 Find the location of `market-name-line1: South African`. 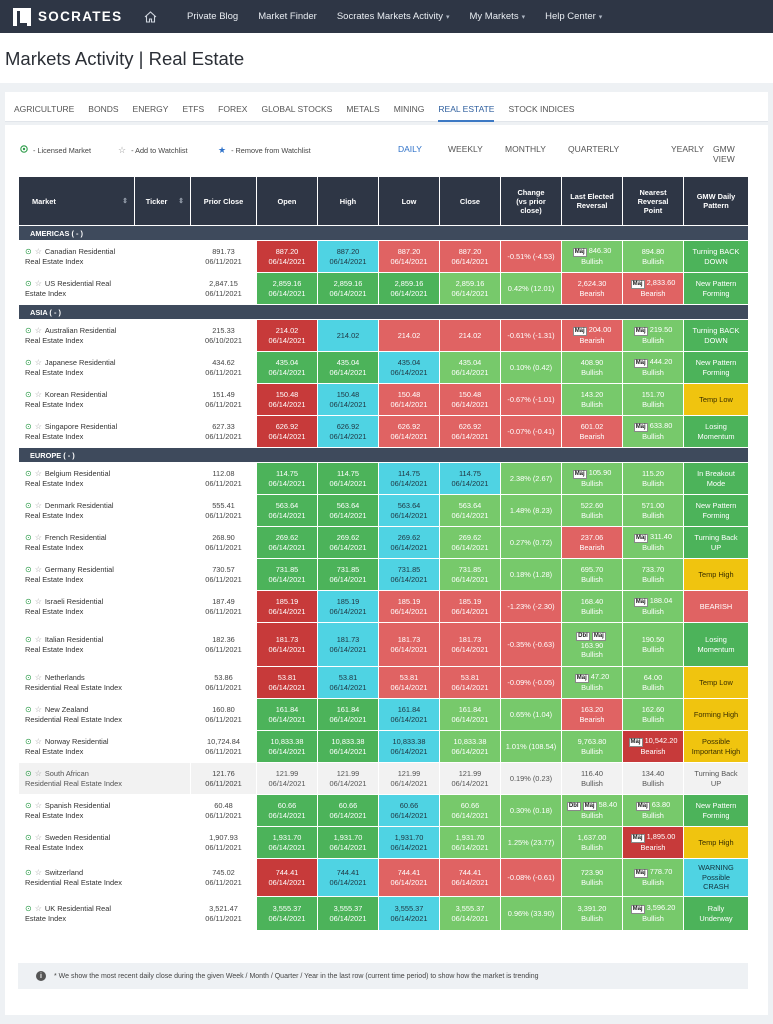

market-name-line1: South African is located at coordinates (66, 773).